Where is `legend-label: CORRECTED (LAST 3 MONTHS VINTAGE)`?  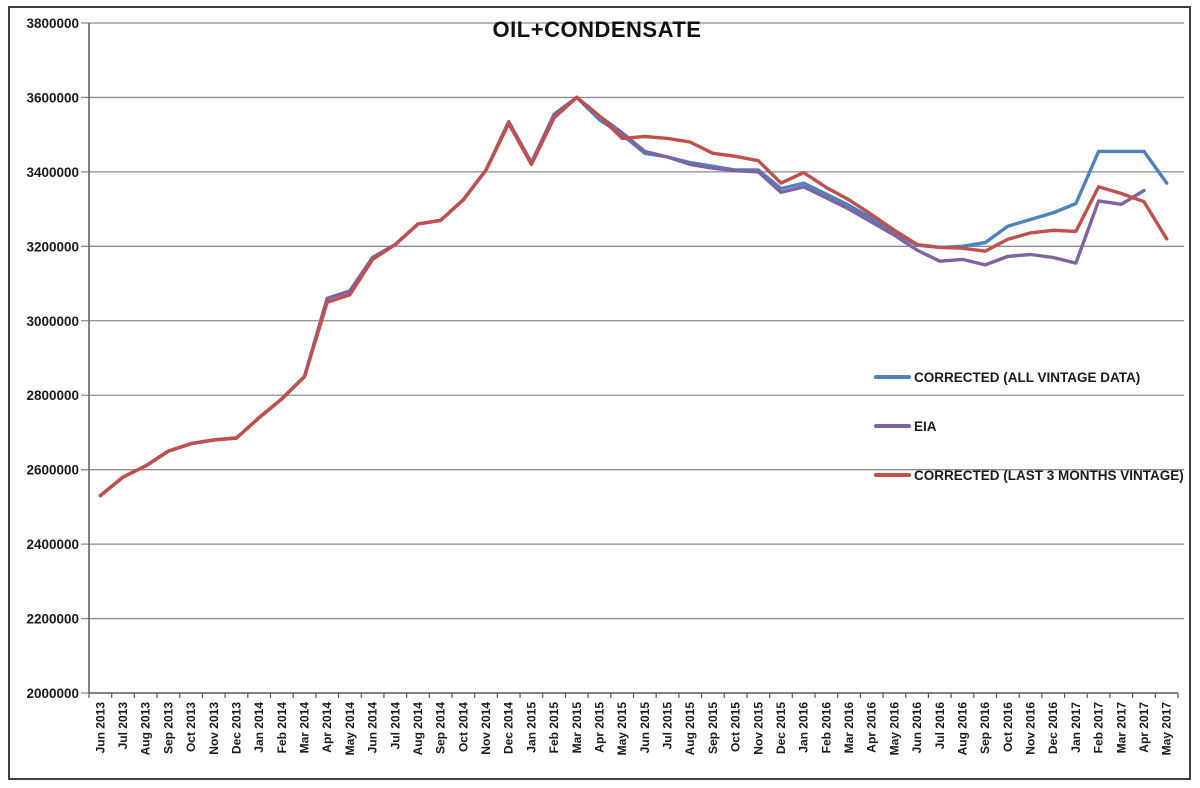
legend-label: CORRECTED (LAST 3 MONTHS VINTAGE) is located at coordinates (1049, 475).